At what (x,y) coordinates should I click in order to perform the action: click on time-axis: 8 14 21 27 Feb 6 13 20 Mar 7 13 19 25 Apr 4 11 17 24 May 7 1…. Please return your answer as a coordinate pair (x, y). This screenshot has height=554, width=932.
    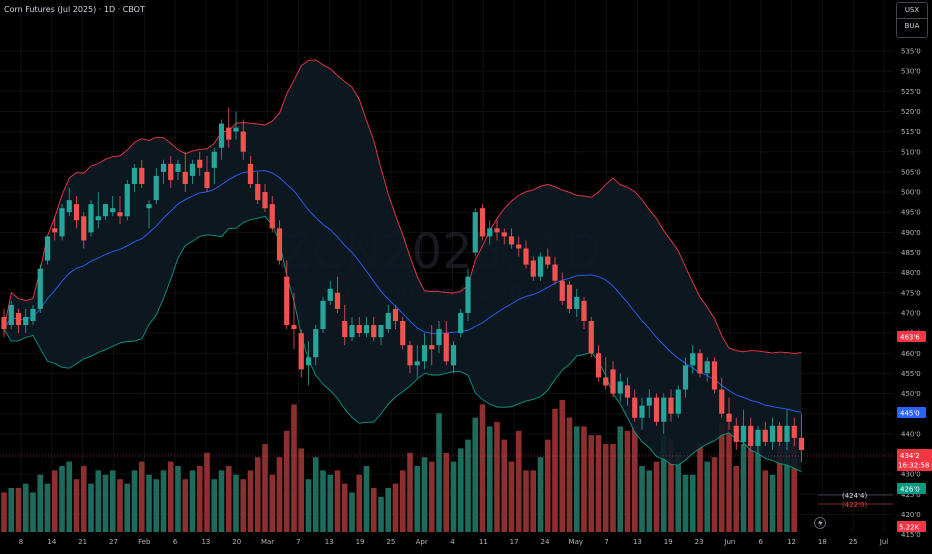
    Looking at the image, I should click on (446, 541).